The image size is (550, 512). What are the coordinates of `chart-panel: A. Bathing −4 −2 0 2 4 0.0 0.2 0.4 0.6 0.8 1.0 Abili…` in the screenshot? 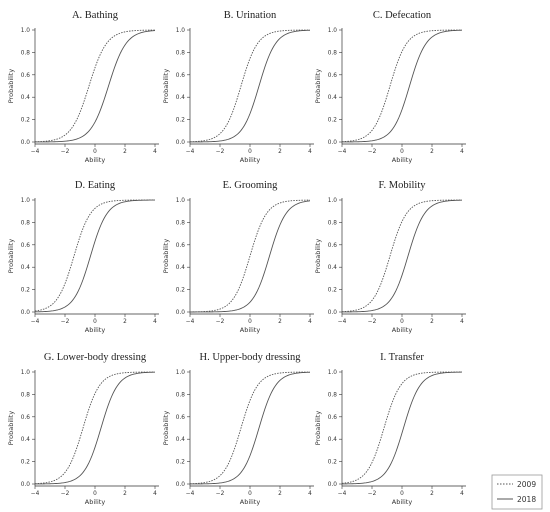 It's located at (83, 87).